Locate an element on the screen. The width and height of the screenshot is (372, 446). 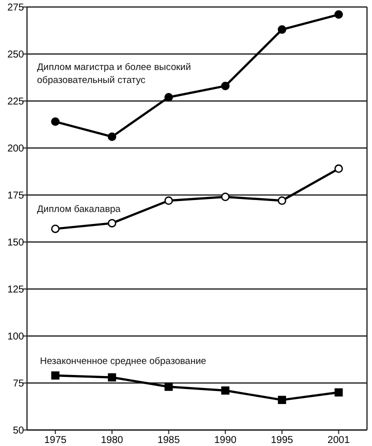
y-tick-label: 150 is located at coordinates (15, 243).